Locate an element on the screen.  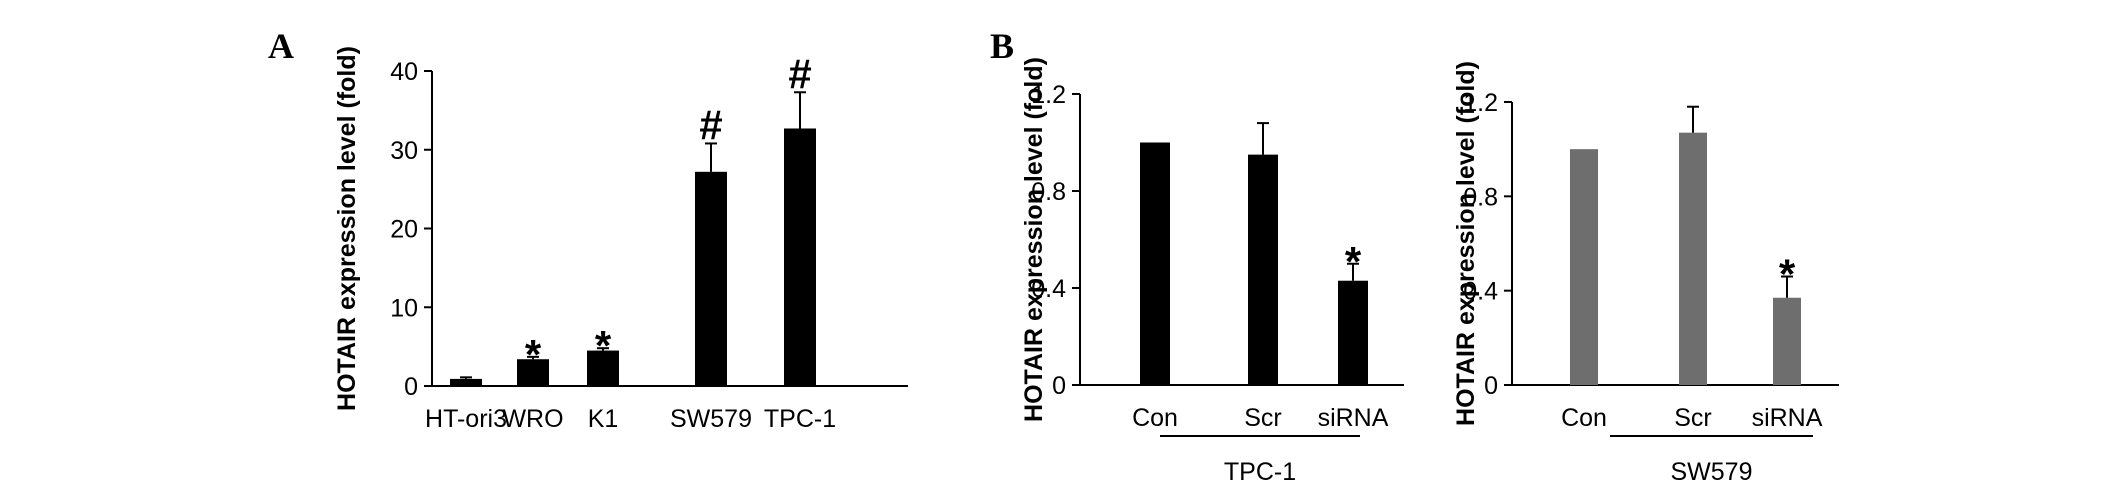
y-tick-label: 30 is located at coordinates (404, 151).